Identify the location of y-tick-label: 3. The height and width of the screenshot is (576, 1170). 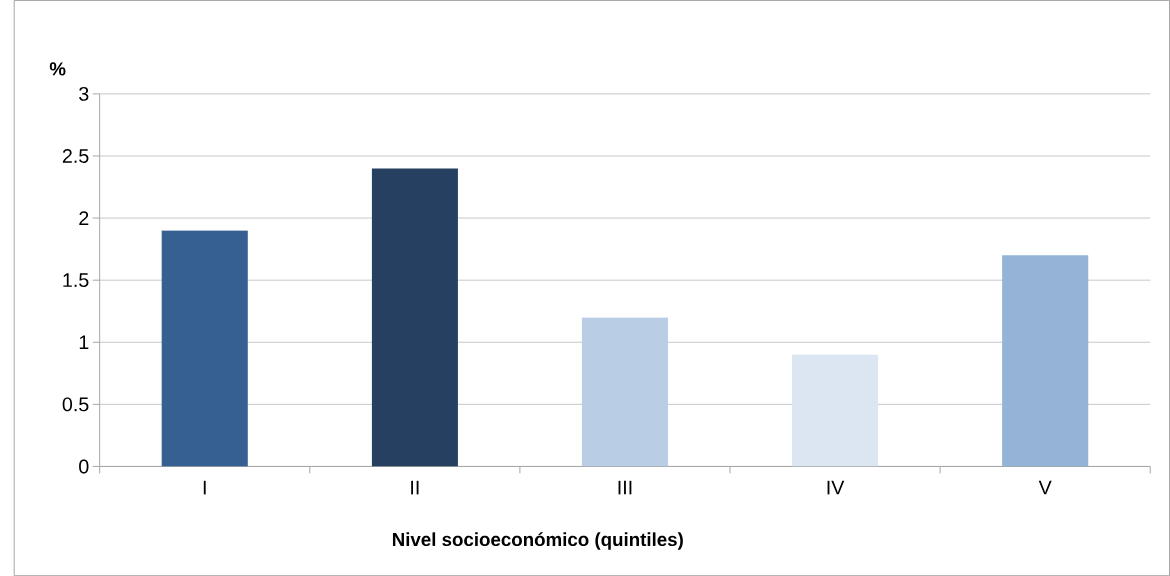
(84, 93).